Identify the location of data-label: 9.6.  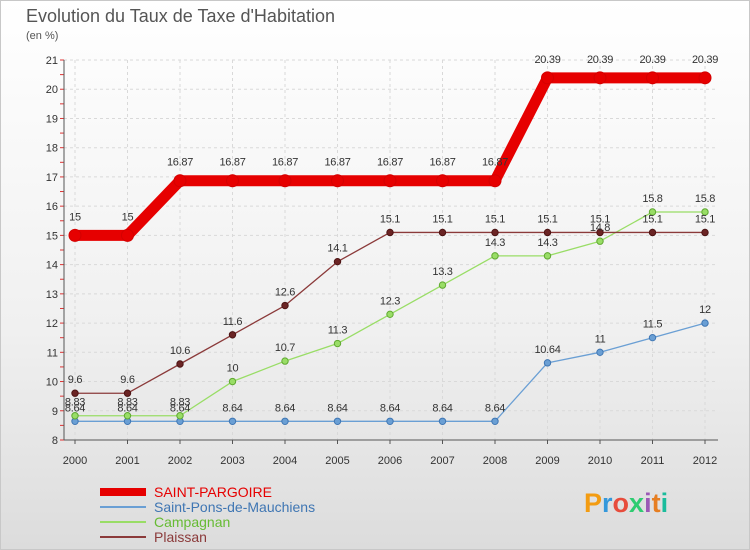
(75, 380).